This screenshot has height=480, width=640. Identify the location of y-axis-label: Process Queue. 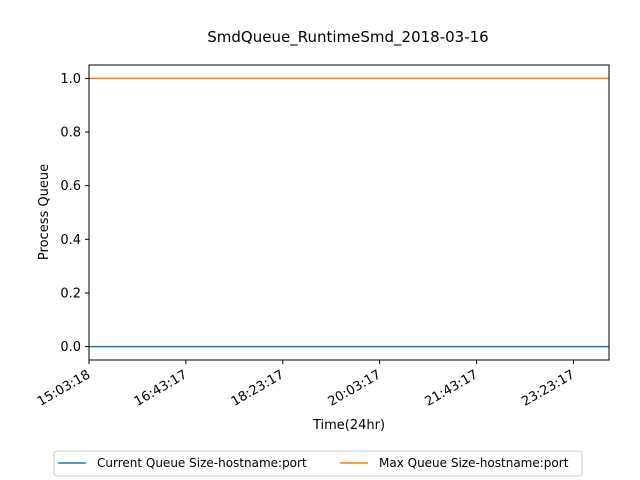
(44, 212).